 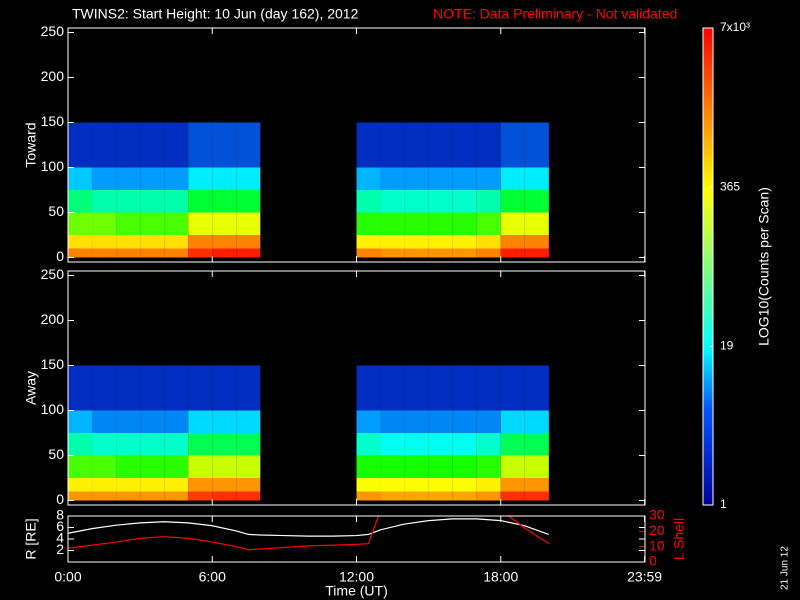 What do you see at coordinates (31, 144) in the screenshot?
I see `y-label: Toward` at bounding box center [31, 144].